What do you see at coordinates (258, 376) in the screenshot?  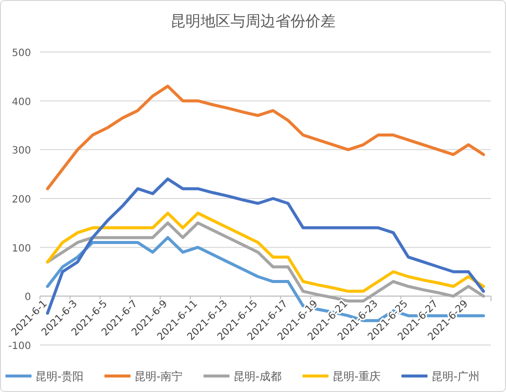 I see `legend-label: 昆明-成都` at bounding box center [258, 376].